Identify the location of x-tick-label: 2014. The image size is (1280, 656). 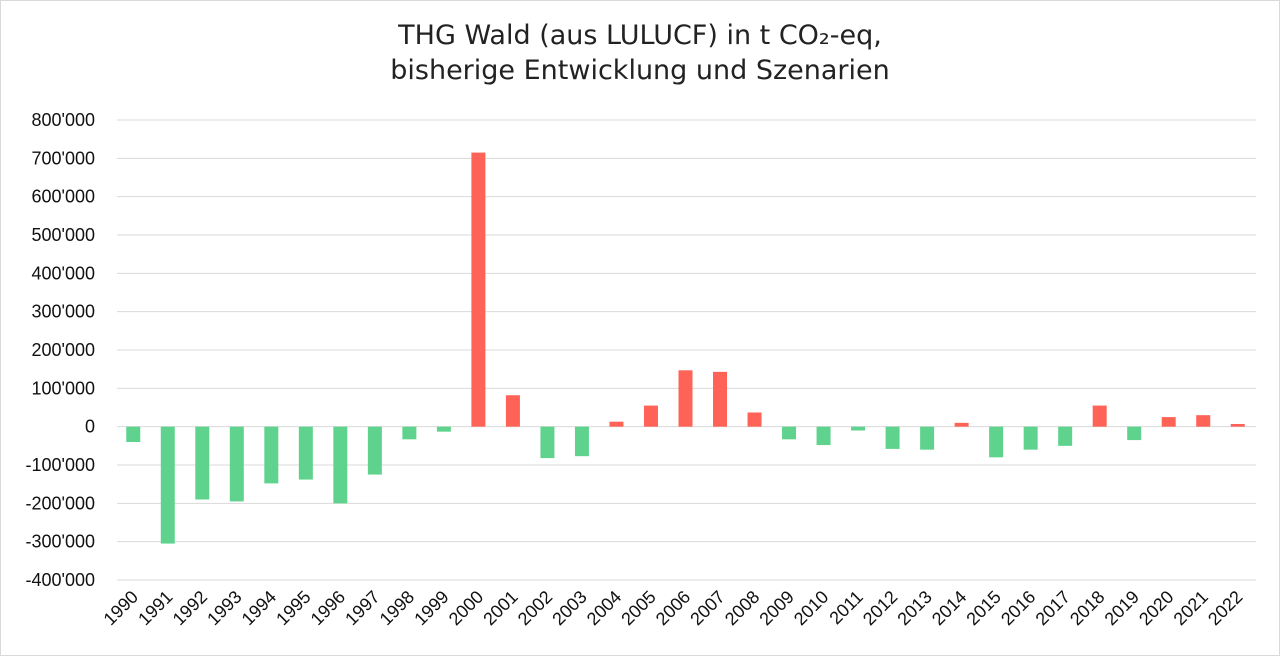
(949, 608).